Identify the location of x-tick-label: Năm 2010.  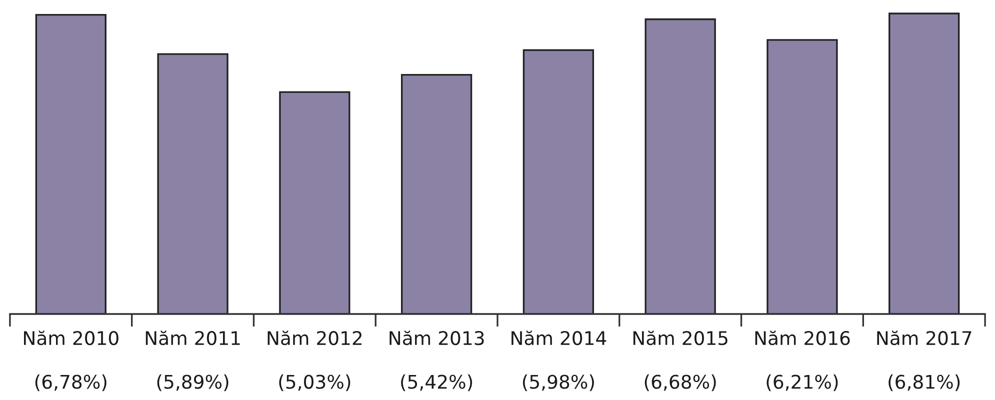
(71, 338).